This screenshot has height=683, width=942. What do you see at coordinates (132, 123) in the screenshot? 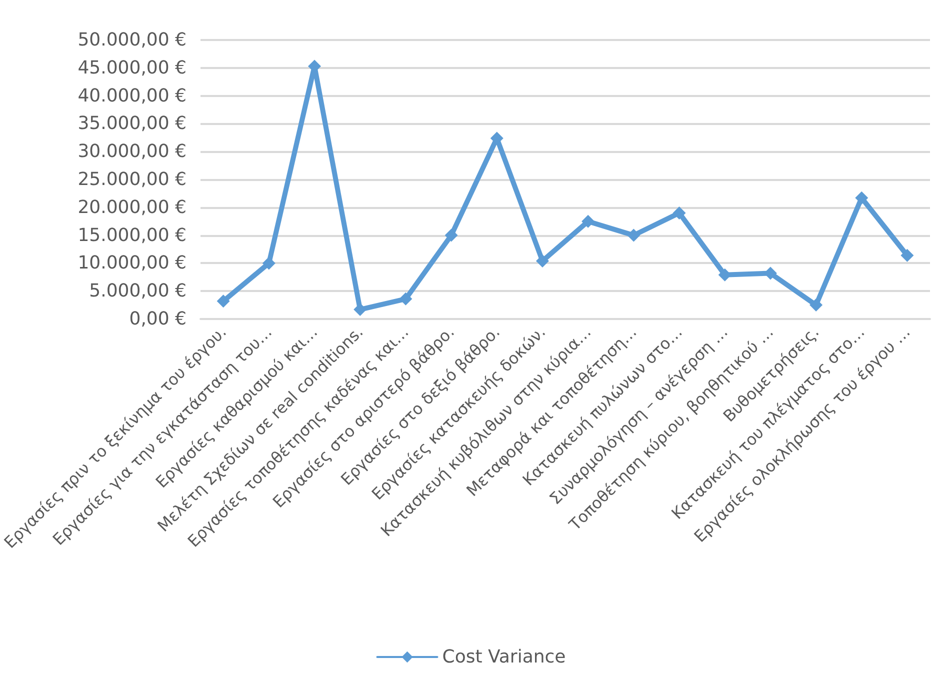
I see `y-tick-label: 35.000,00 €` at bounding box center [132, 123].